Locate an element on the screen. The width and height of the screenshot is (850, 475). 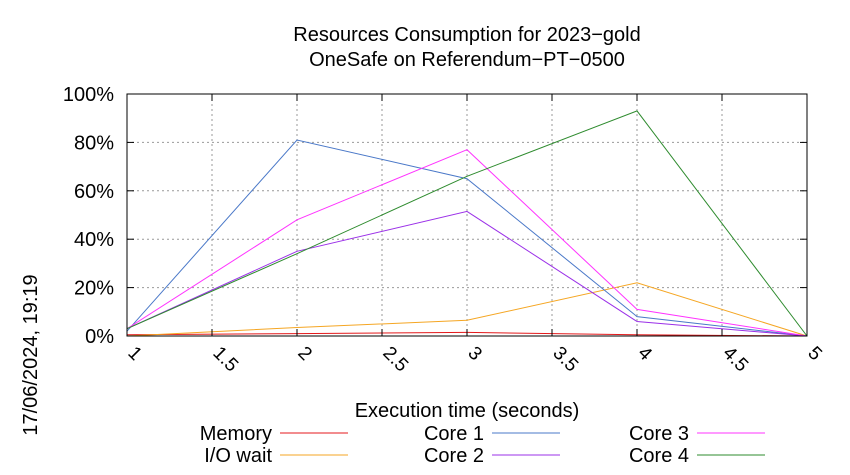
y-tick-label: 60% is located at coordinates (94, 192).